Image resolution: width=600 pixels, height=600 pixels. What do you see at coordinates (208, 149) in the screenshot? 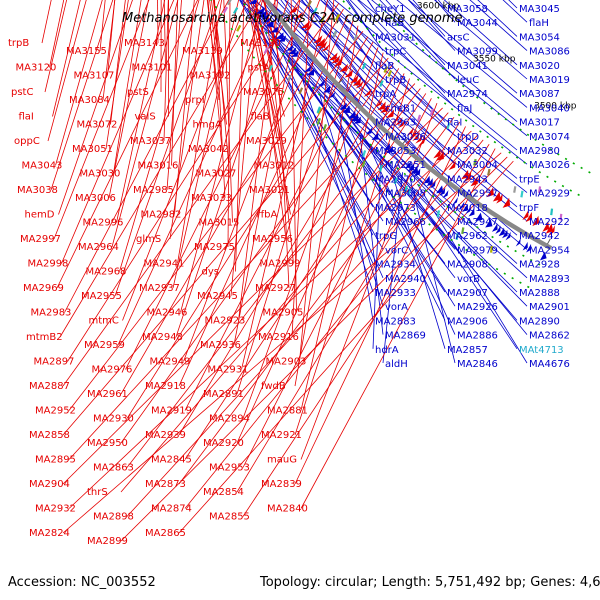
I see `gene-label-reverse: MA3042` at bounding box center [208, 149].